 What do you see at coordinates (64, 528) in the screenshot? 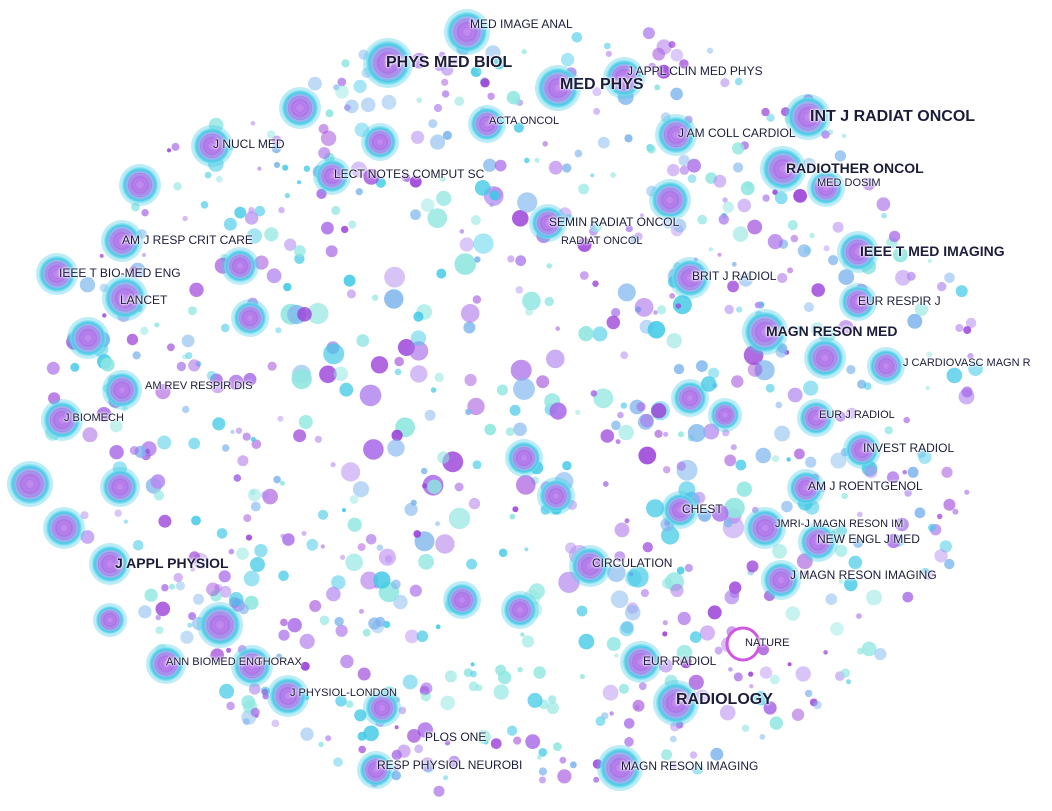
I see `node-unlabeled-h` at bounding box center [64, 528].